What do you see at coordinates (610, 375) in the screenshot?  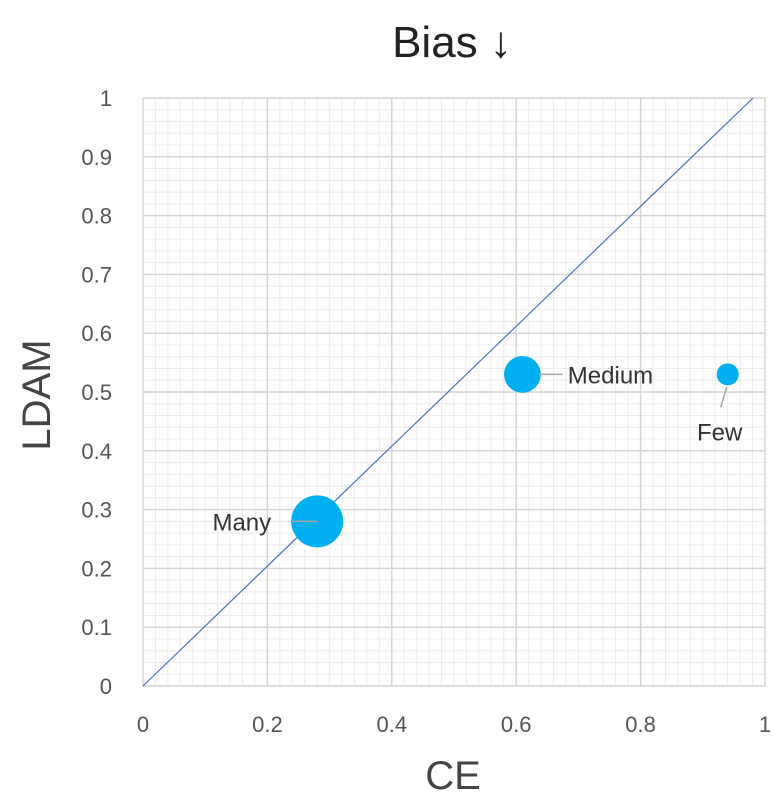 I see `data-label-medium: Medium` at bounding box center [610, 375].